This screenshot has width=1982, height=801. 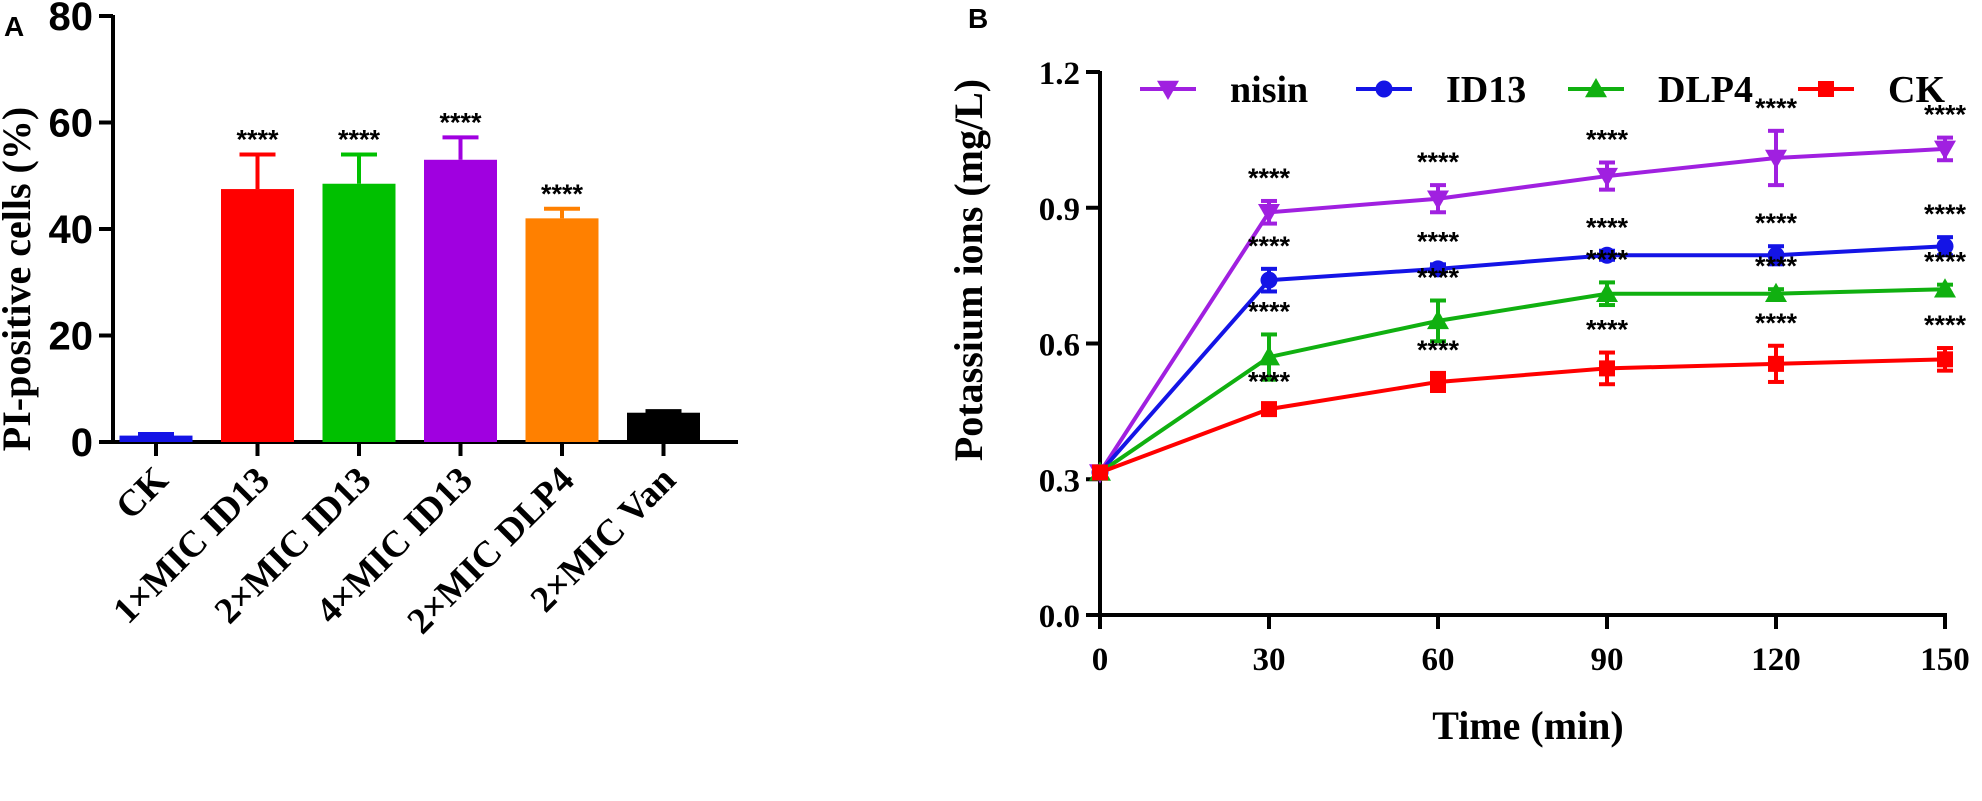 What do you see at coordinates (1945, 660) in the screenshot?
I see `panel-b-xtick-label: 150` at bounding box center [1945, 660].